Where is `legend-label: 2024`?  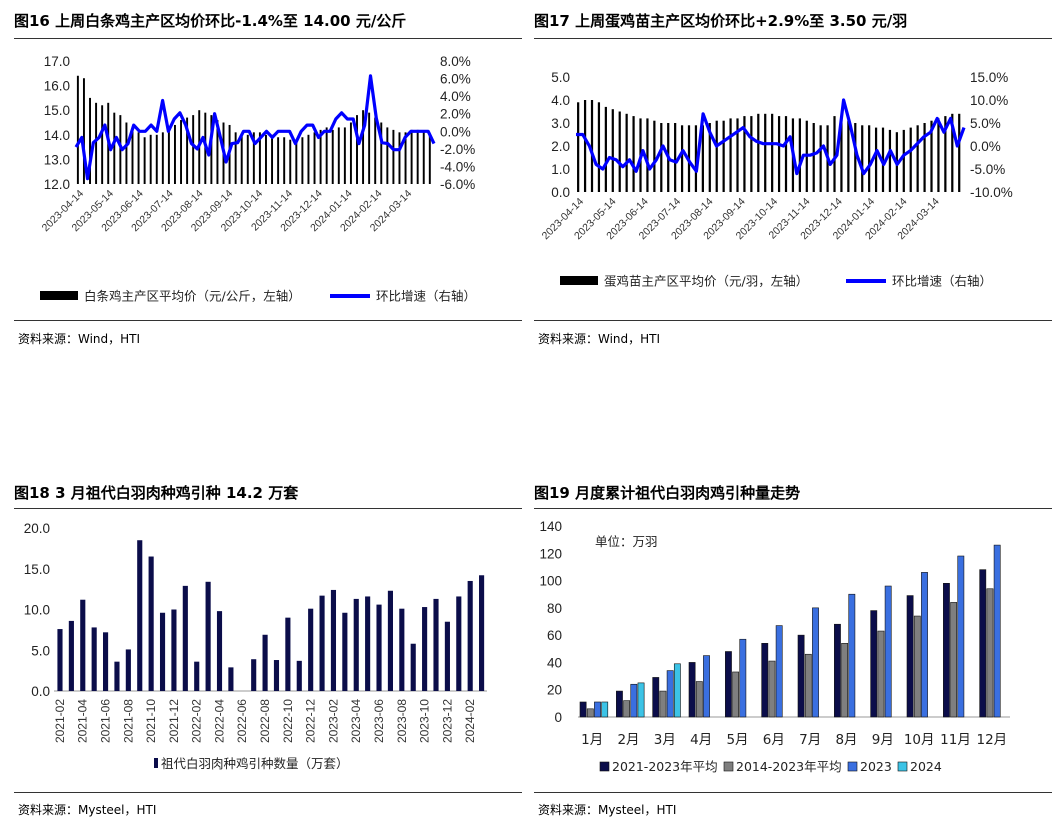 legend-label: 2024 is located at coordinates (926, 766).